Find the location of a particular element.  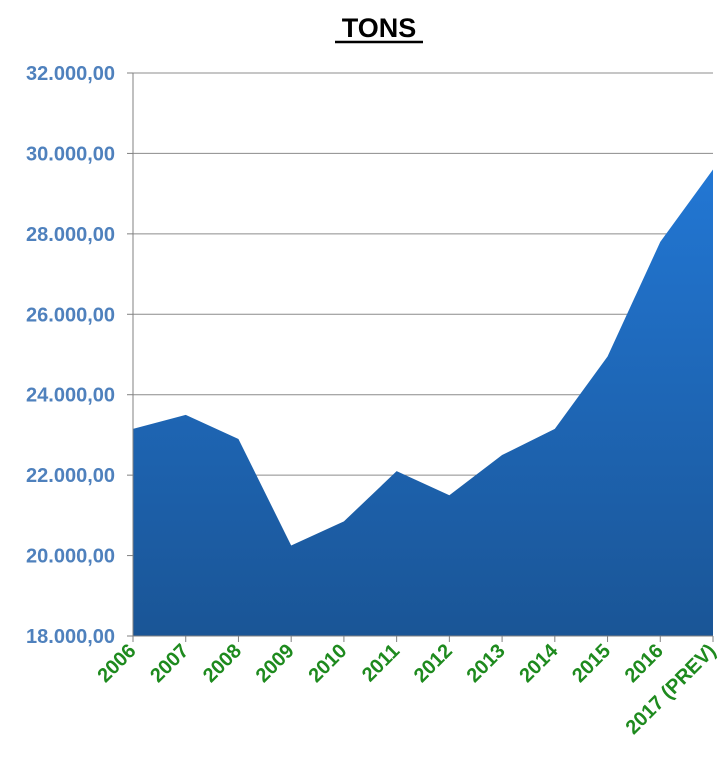

x-tick-label: 2016 is located at coordinates (644, 663).